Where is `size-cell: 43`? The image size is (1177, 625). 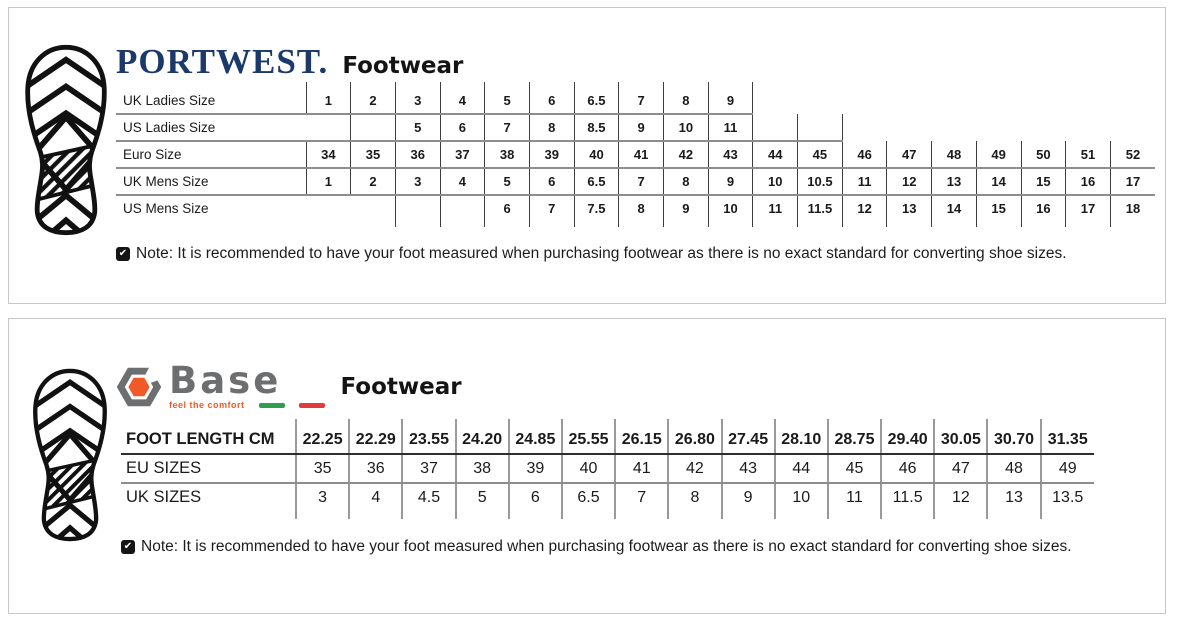 size-cell: 43 is located at coordinates (747, 469).